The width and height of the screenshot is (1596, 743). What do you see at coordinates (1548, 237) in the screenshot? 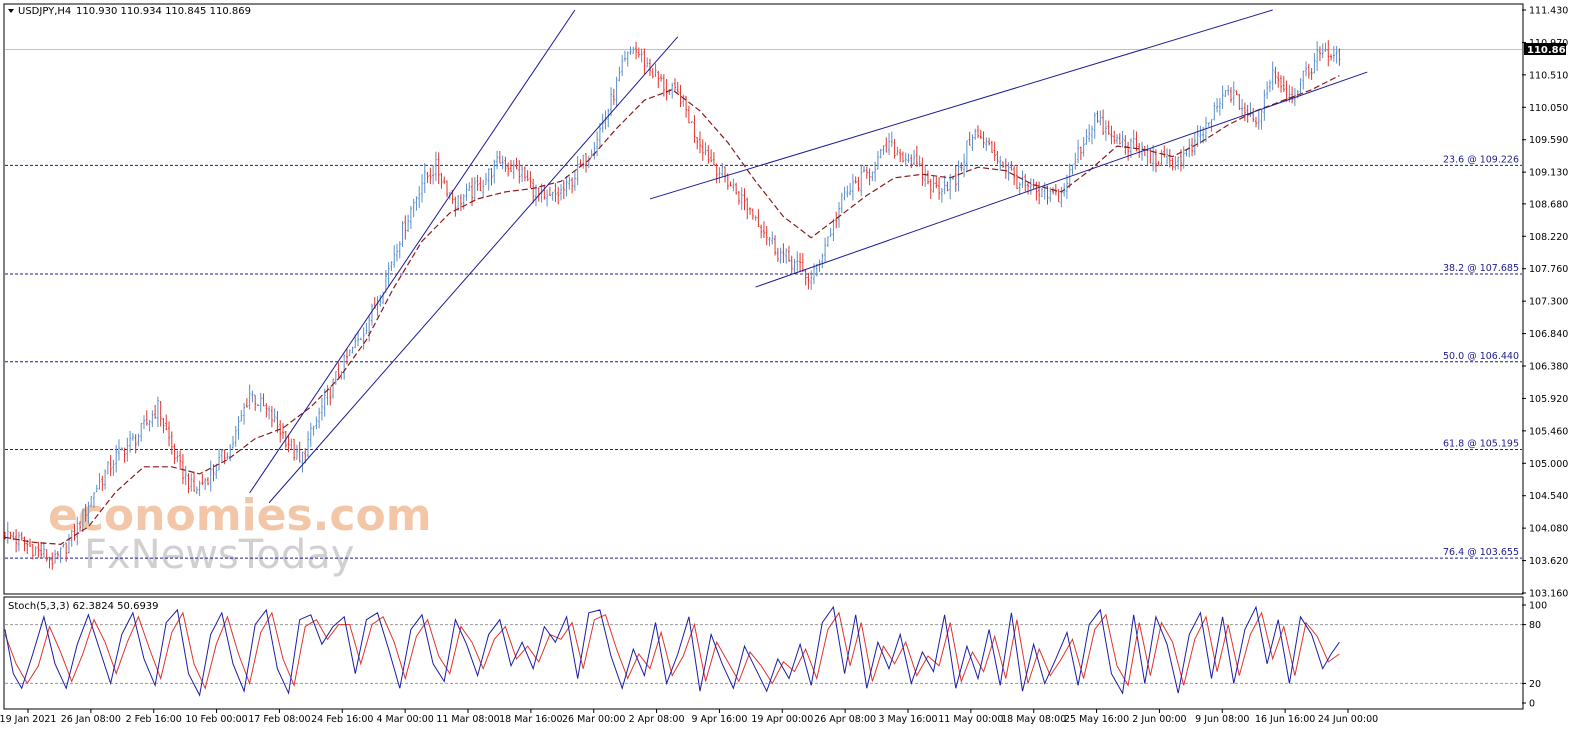
I see `price-tick-label: 108.220` at bounding box center [1548, 237].